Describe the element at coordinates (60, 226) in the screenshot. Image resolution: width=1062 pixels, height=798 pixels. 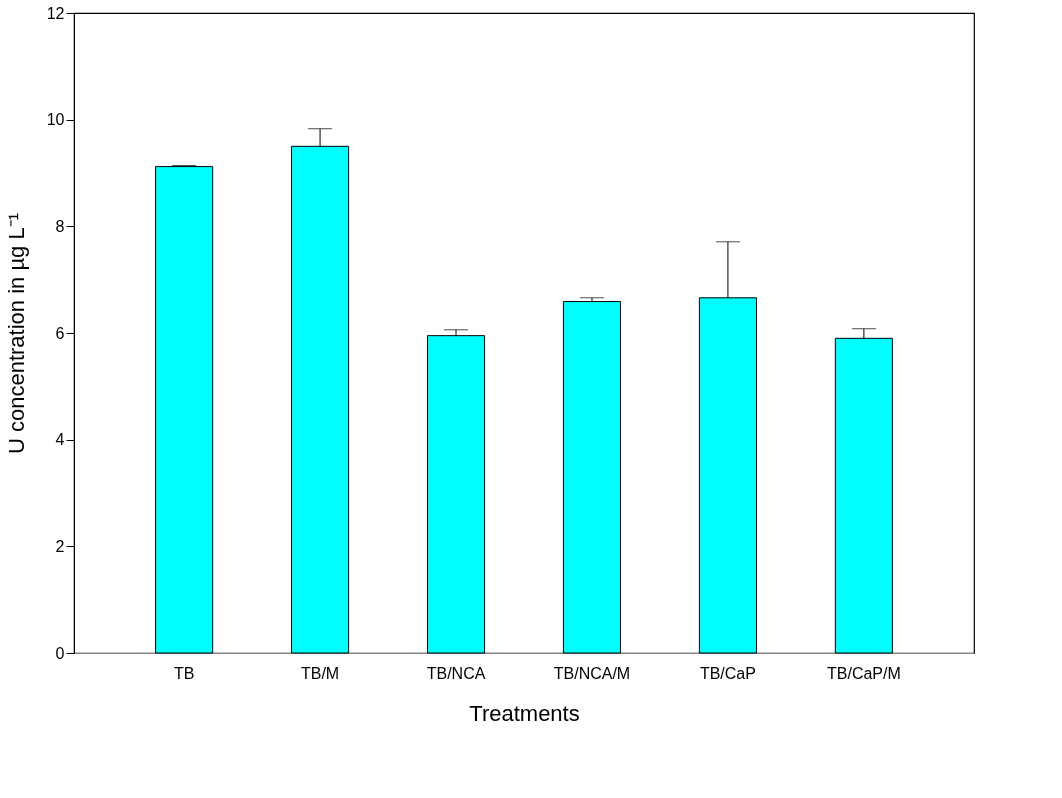
I see `y-tick-label: 8` at that location.